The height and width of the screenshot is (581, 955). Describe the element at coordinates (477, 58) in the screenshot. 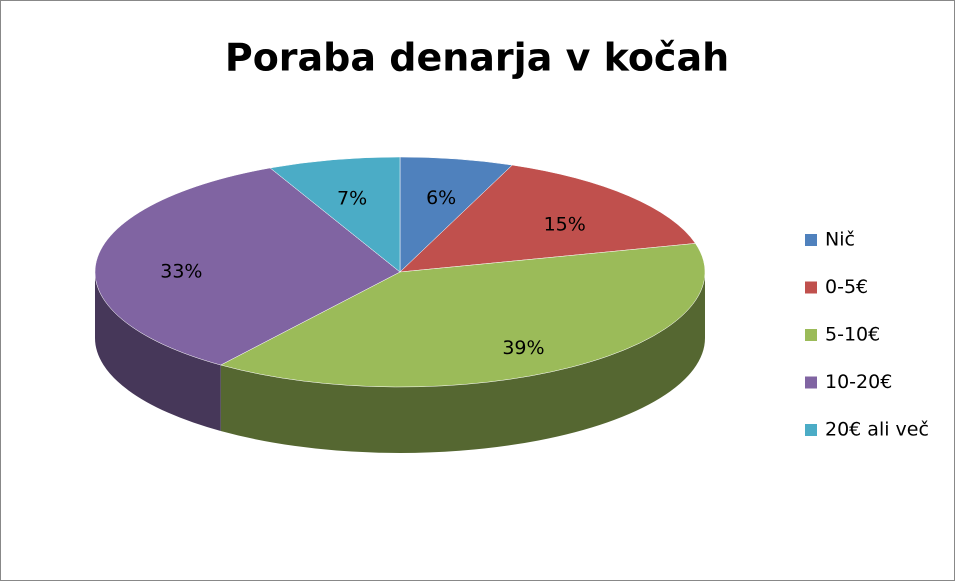

I see `chart-title: Poraba denarja v kočah` at that location.